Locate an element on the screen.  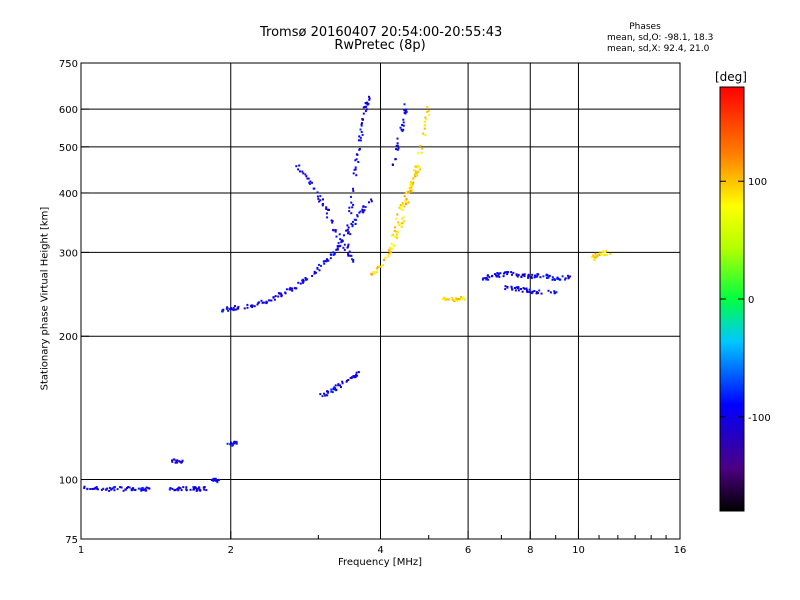
x-tick-label: 1 is located at coordinates (81, 550).